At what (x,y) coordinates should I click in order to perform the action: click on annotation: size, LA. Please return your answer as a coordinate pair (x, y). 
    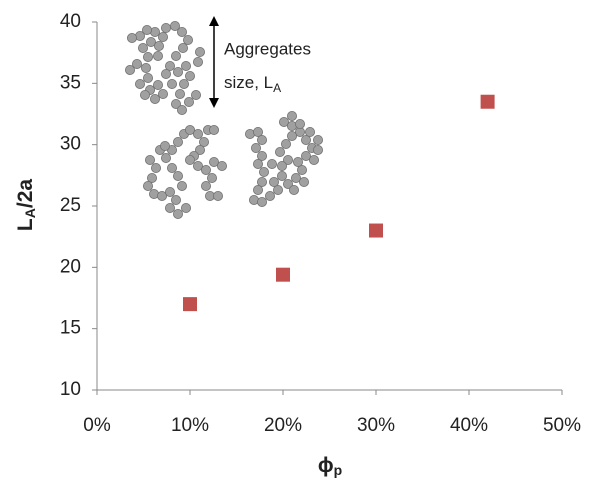
    Looking at the image, I should click on (252, 84).